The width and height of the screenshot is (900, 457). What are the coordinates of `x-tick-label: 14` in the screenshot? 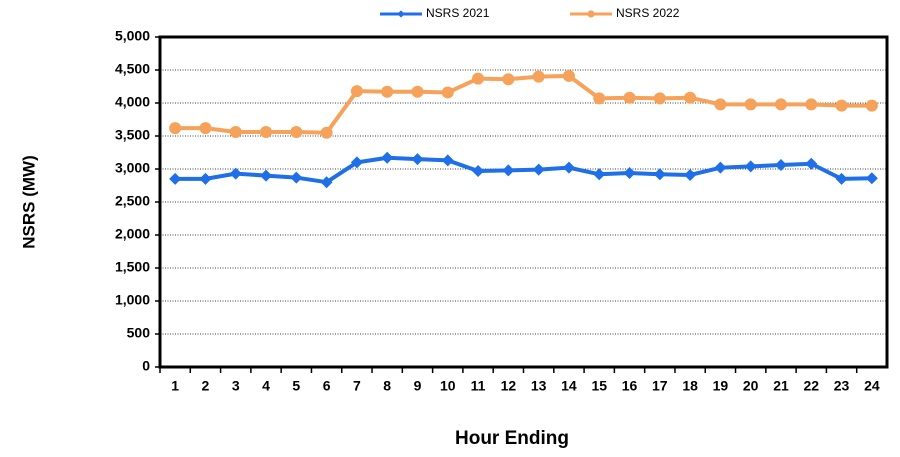 It's located at (569, 386).